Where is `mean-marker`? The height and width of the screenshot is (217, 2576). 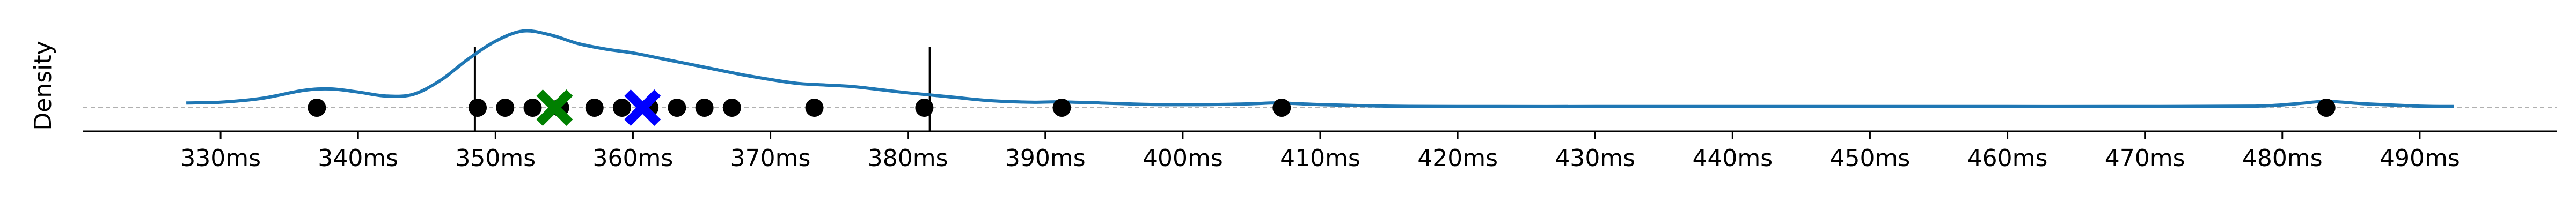 mean-marker is located at coordinates (554, 107).